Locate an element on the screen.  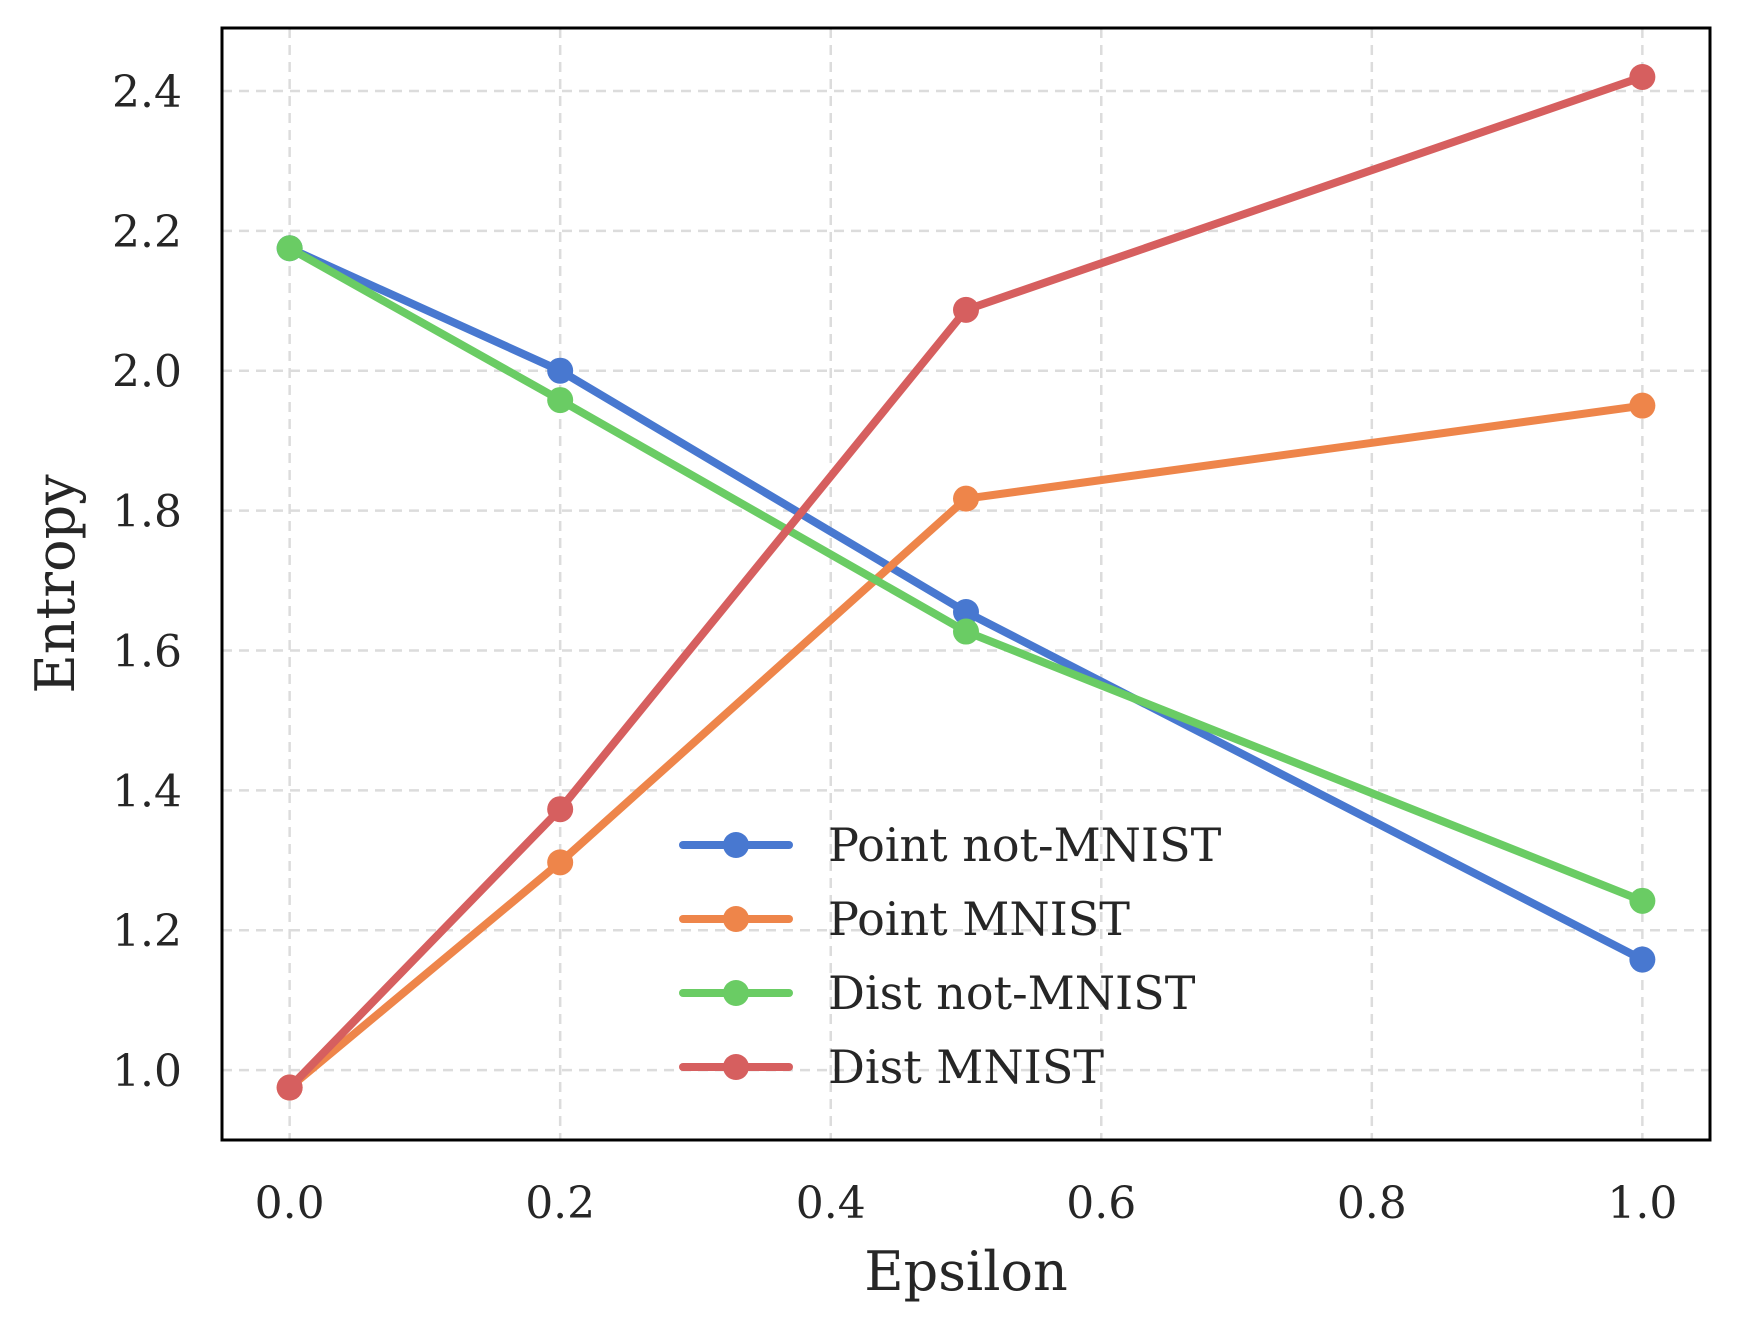
legend-marker-dist-mnist is located at coordinates (736, 1067).